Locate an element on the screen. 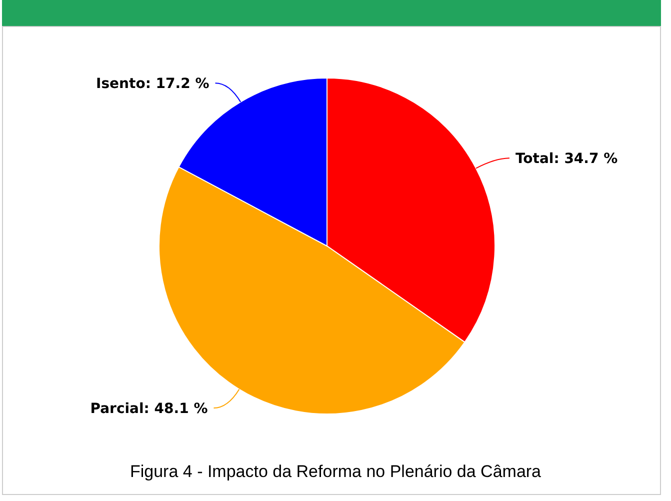  slice-label: Parcial: 48.1 % is located at coordinates (149, 409).